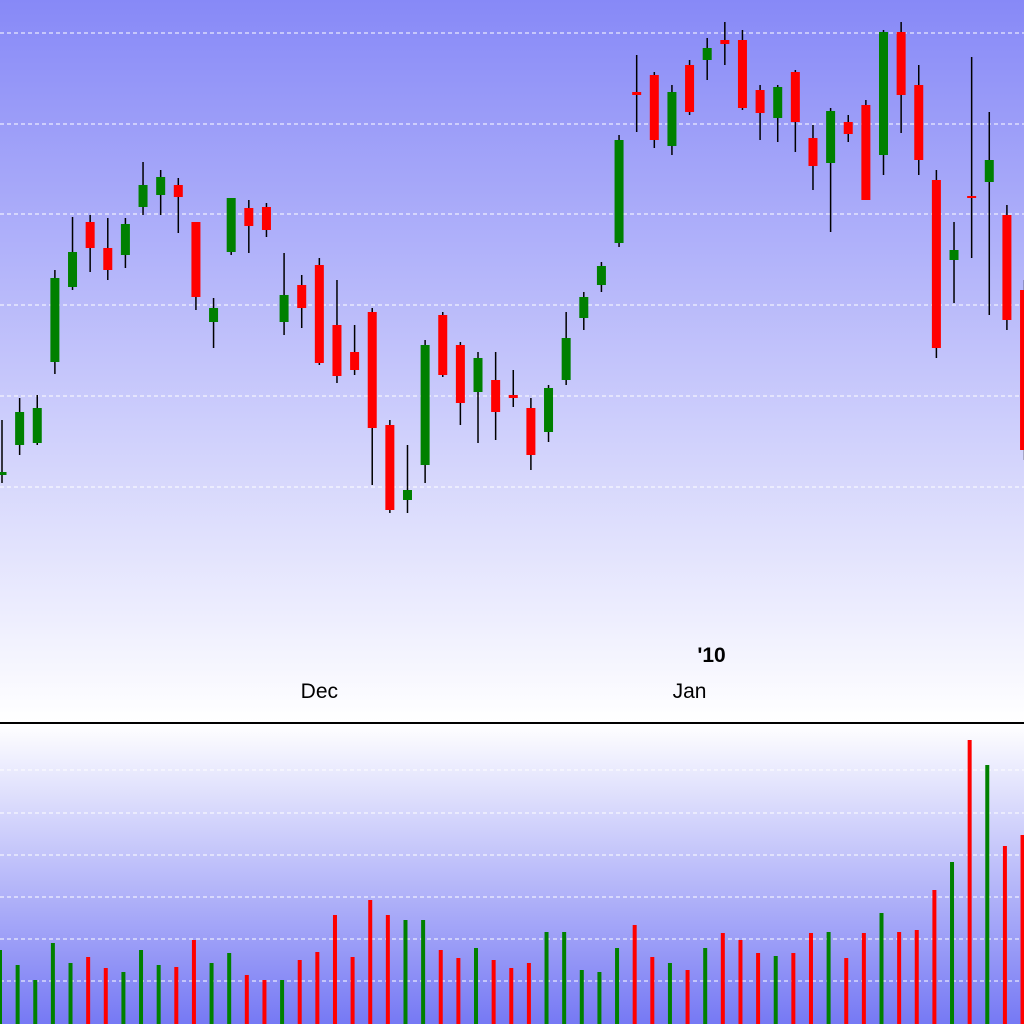 This screenshot has width=1024, height=1024. Describe the element at coordinates (690, 691) in the screenshot. I see `x-tick-label: Jan` at that location.